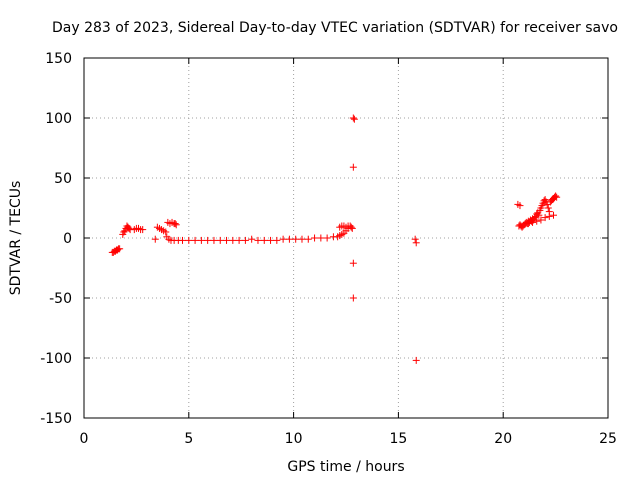 The image size is (640, 480). What do you see at coordinates (84, 439) in the screenshot?
I see `x-tick-label: 0` at bounding box center [84, 439].